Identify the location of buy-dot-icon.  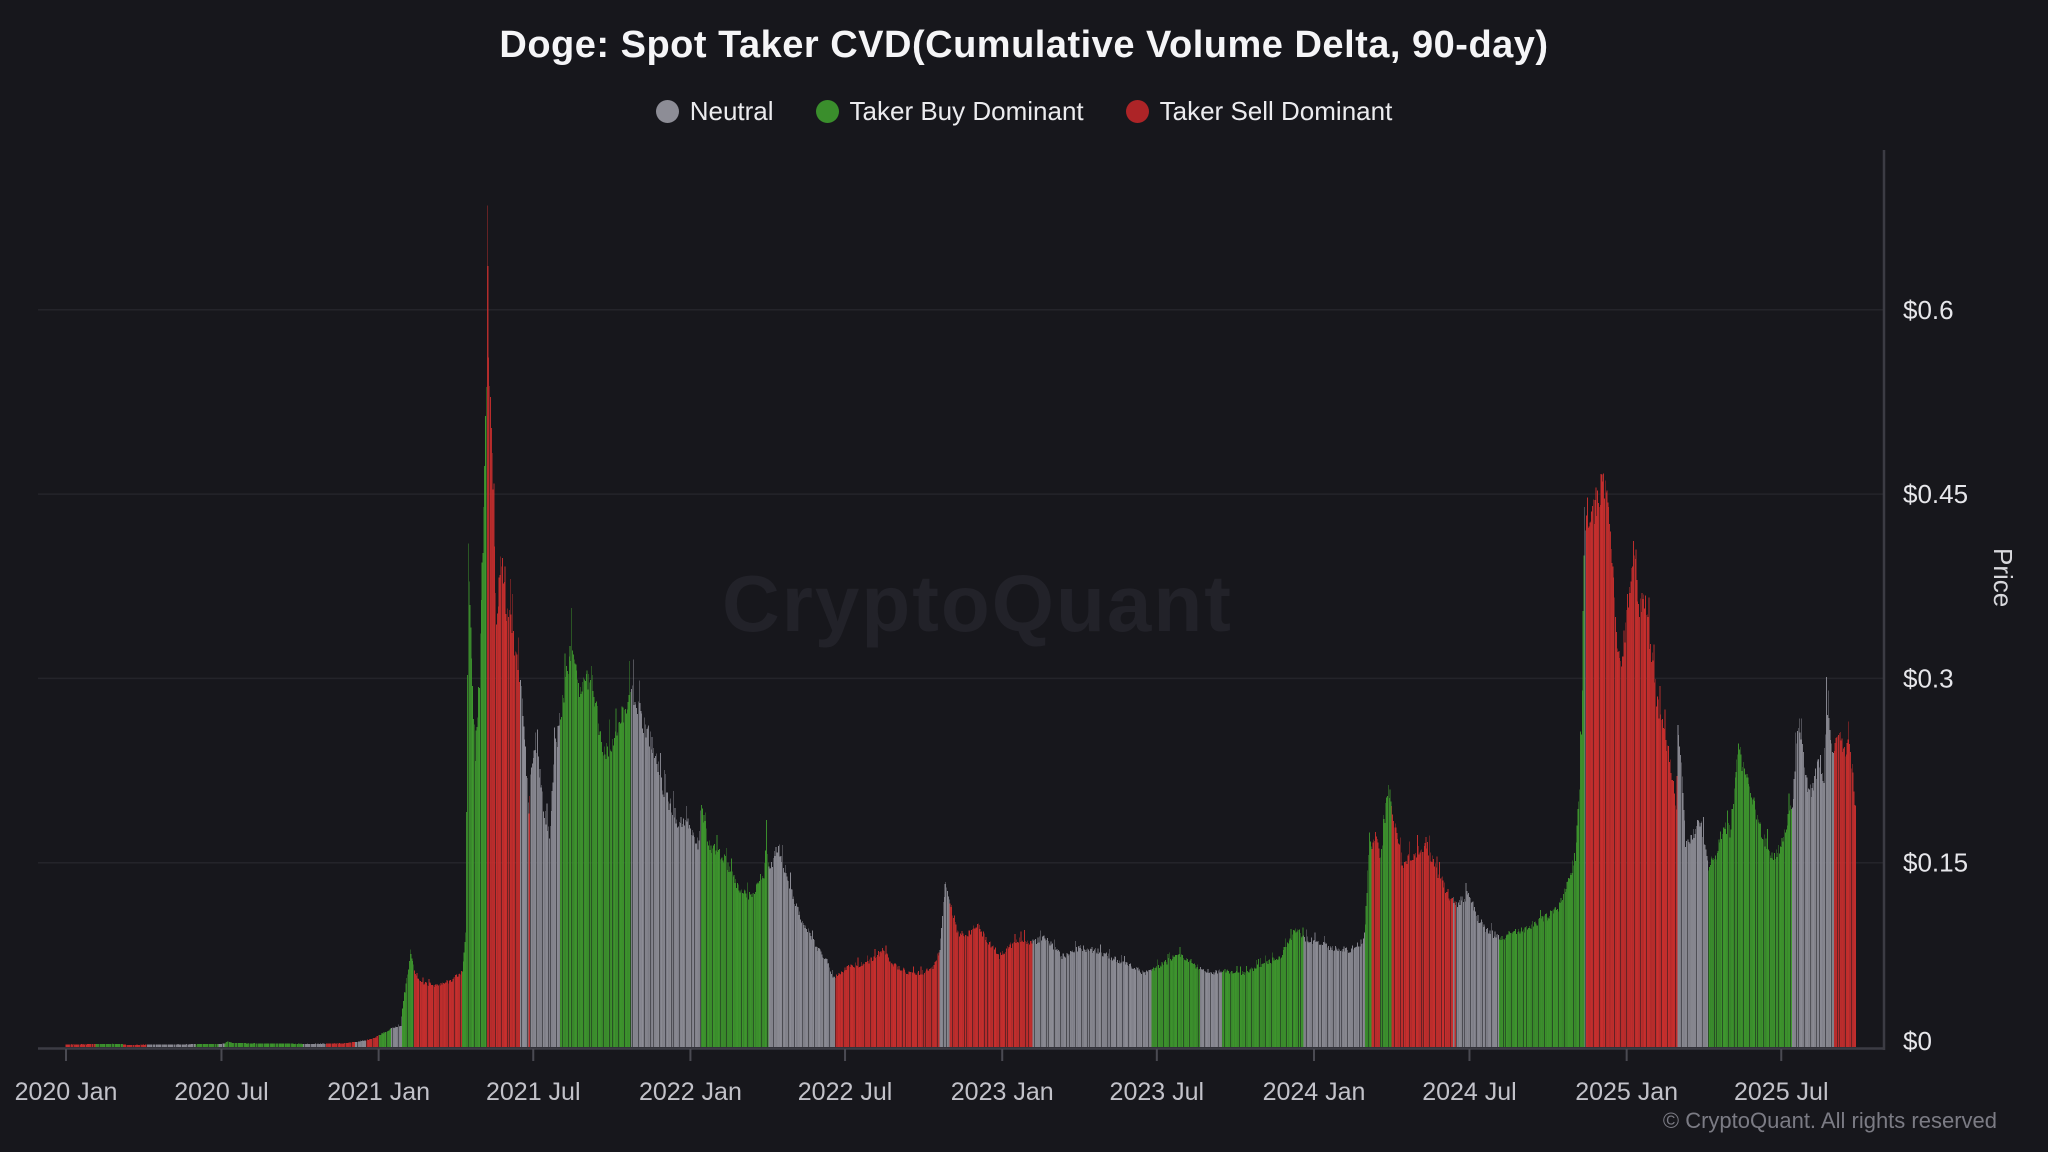
(827, 111).